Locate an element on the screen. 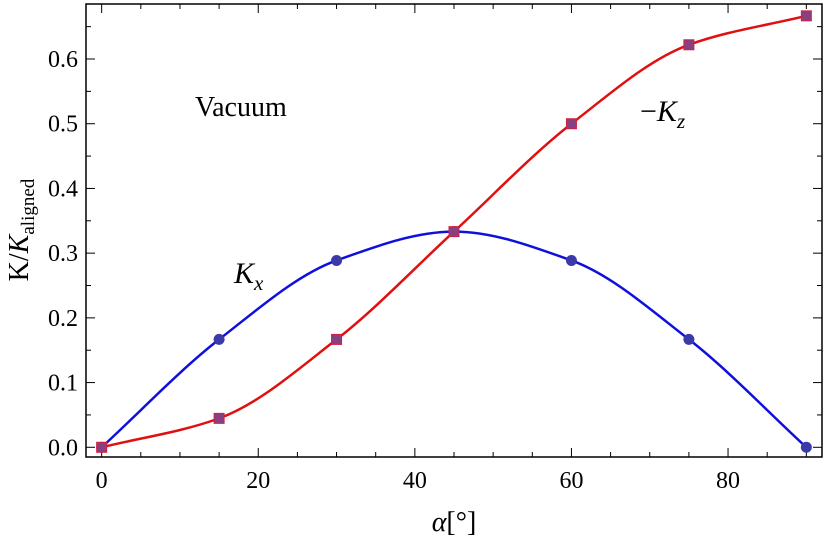 Image resolution: width=830 pixels, height=537 pixels. series-label-kx-main: K is located at coordinates (244, 273).